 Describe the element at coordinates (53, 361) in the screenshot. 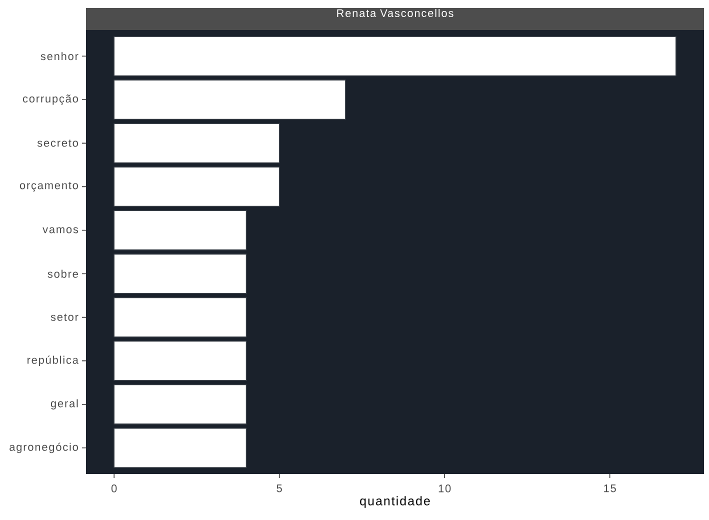

I see `y-tick-label: república` at that location.